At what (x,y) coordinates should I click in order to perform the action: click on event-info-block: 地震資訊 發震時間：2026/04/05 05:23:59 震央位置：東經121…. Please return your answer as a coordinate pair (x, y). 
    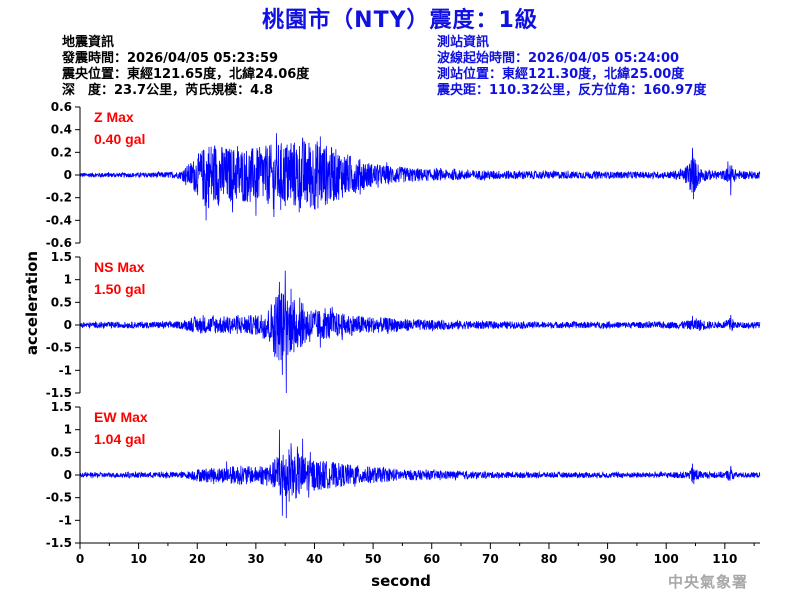
    Looking at the image, I should click on (185, 67).